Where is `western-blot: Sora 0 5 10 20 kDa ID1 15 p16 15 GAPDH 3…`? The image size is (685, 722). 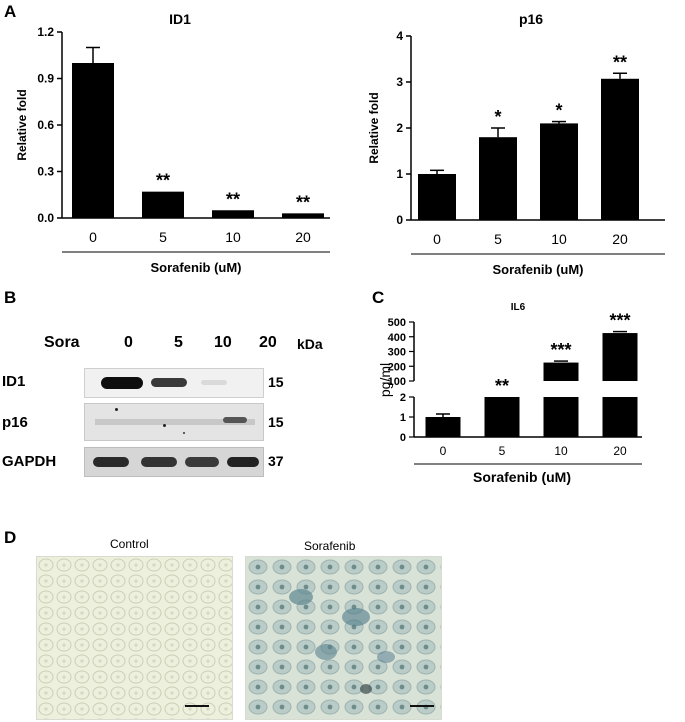 western-blot: Sora 0 5 10 20 kDa ID1 15 p16 15 GAPDH 3… is located at coordinates (165, 395).